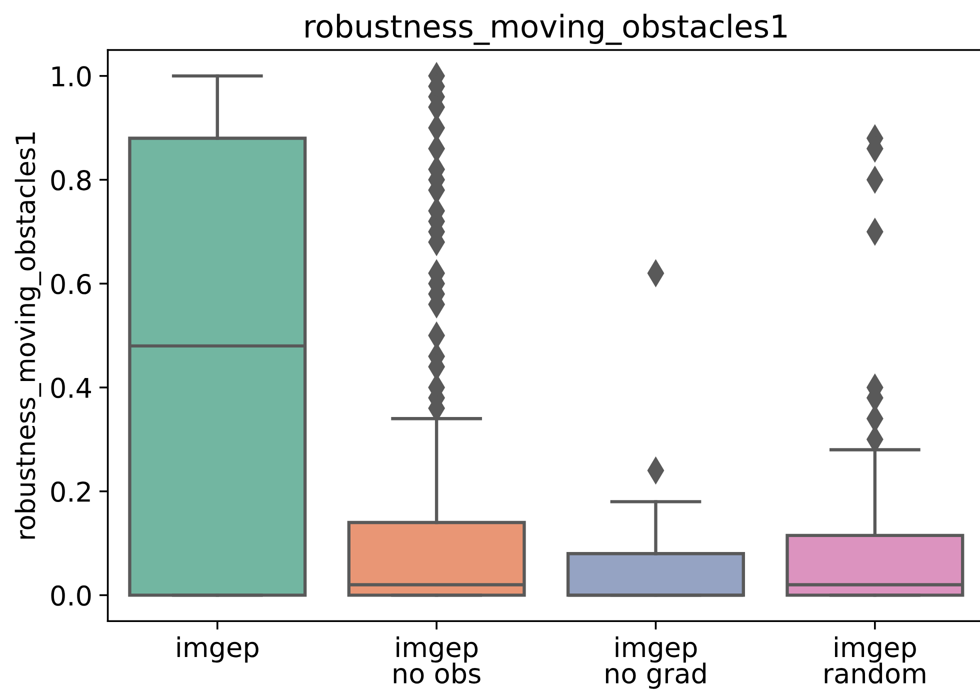 This screenshot has height=694, width=980. What do you see at coordinates (437, 660) in the screenshot?
I see `x-tick-label: imgep no obs` at bounding box center [437, 660].